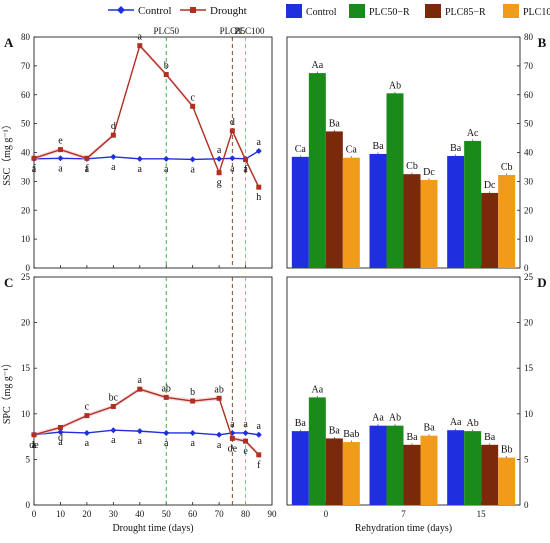  I want to click on panel-c-ytick-label: 20, so click(26, 323).